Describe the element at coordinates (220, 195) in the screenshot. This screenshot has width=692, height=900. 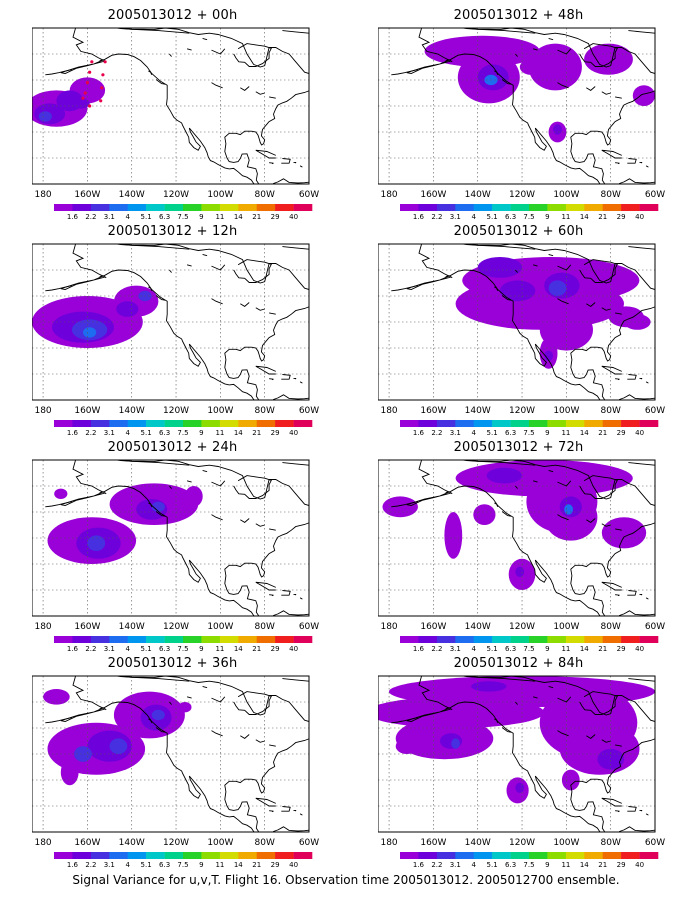
I see `lon-label: 100W` at that location.